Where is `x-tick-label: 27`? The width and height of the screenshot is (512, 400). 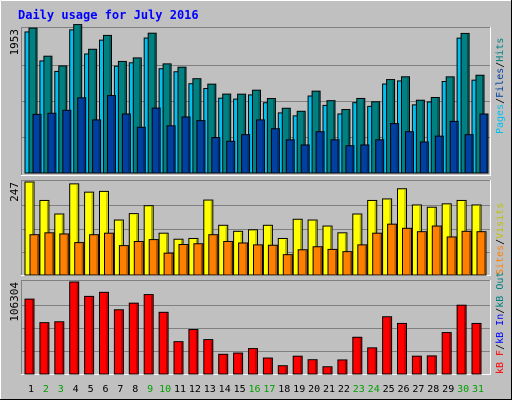
x-tick-label: 27 is located at coordinates (418, 389).